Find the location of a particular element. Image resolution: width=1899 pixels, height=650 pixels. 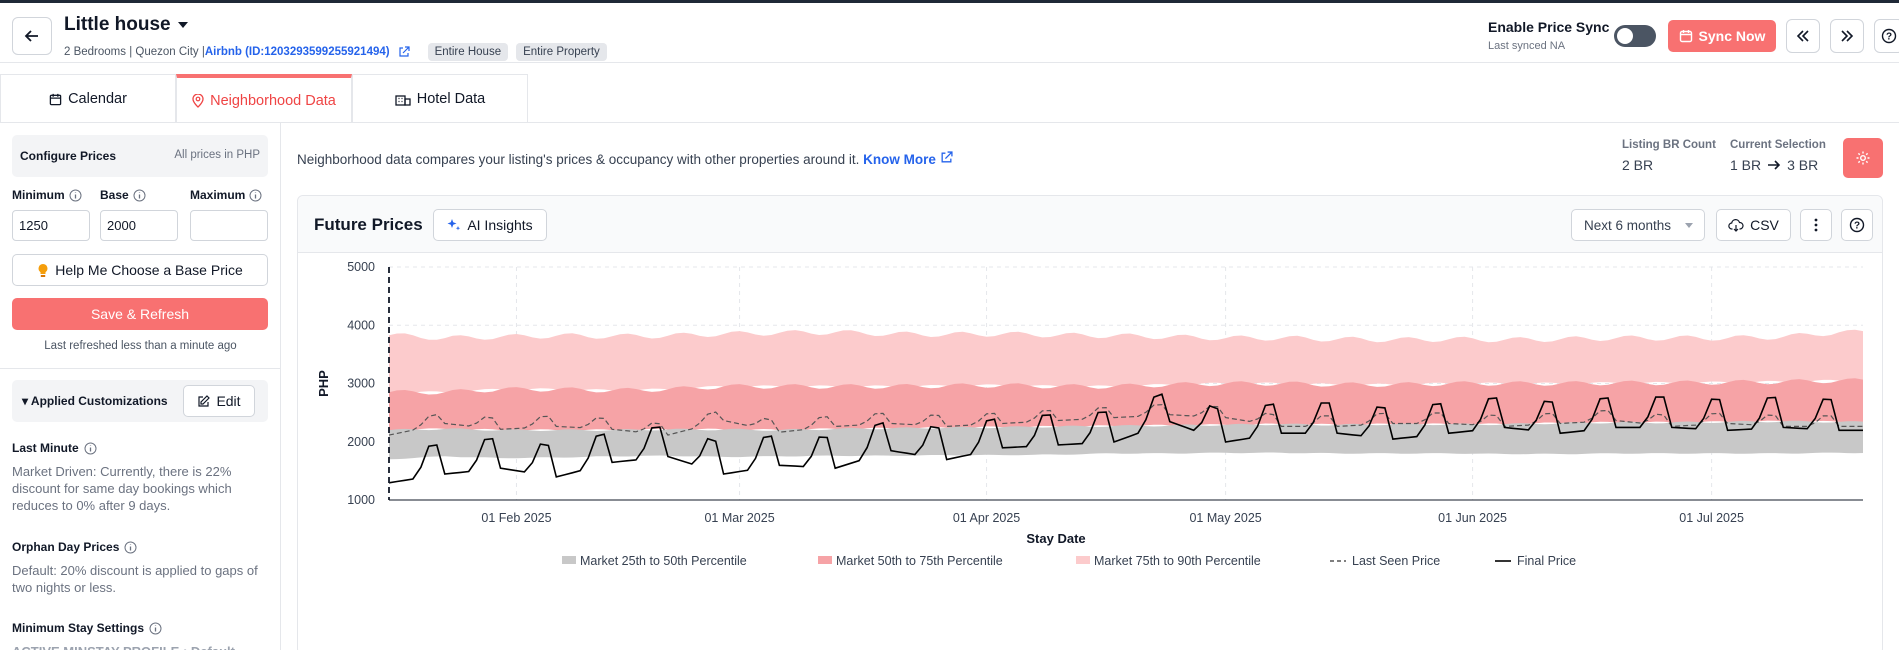

last-minute-title: Last Minute is located at coordinates (54, 448).